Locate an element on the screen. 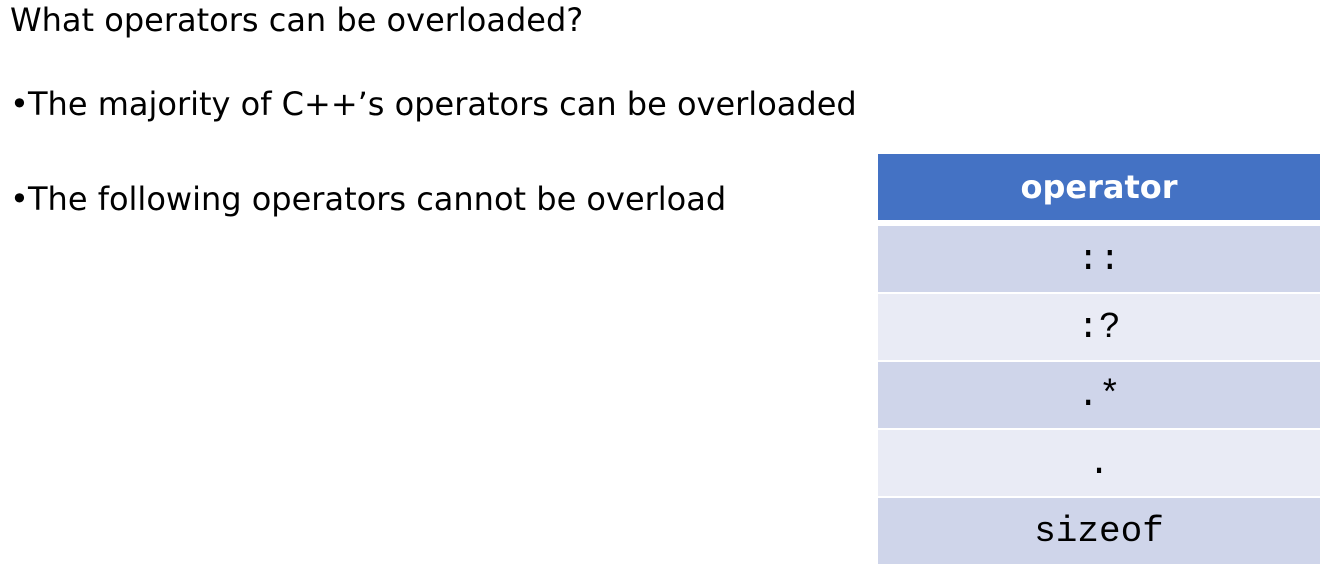  table-cell-scope-resolution: :: is located at coordinates (1099, 258).